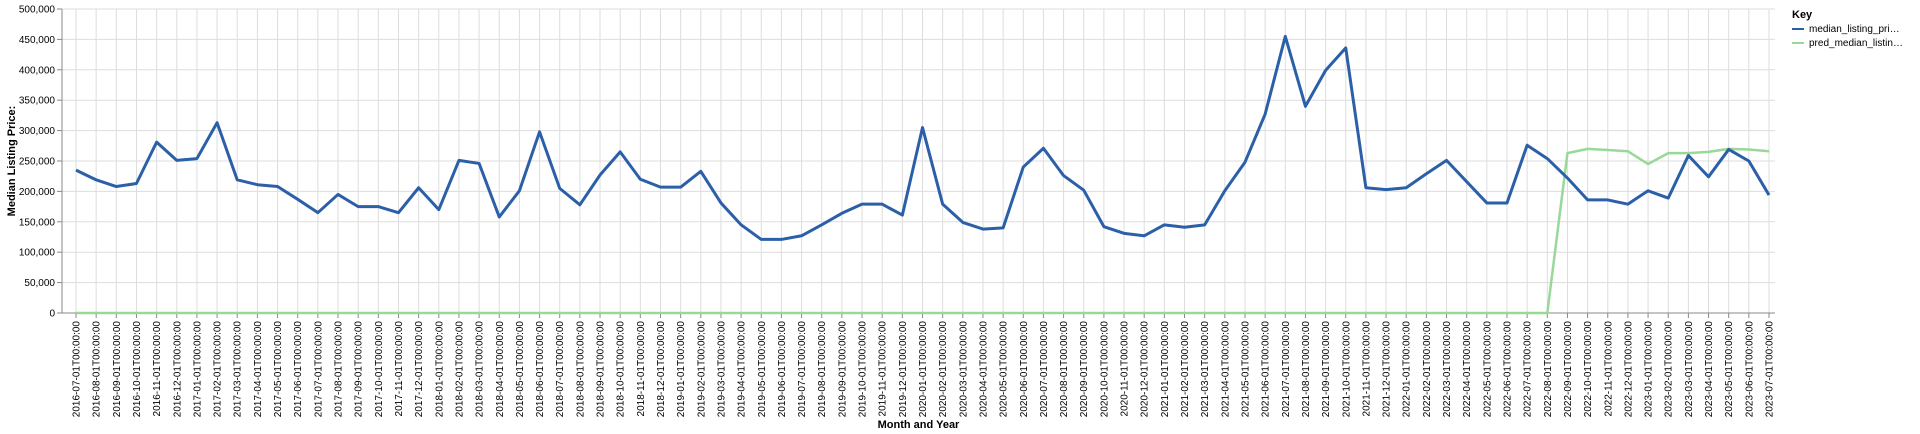 Image resolution: width=1920 pixels, height=434 pixels. Describe the element at coordinates (318, 369) in the screenshot. I see `x-tick-label: 2017-07-01T00:00:00` at that location.